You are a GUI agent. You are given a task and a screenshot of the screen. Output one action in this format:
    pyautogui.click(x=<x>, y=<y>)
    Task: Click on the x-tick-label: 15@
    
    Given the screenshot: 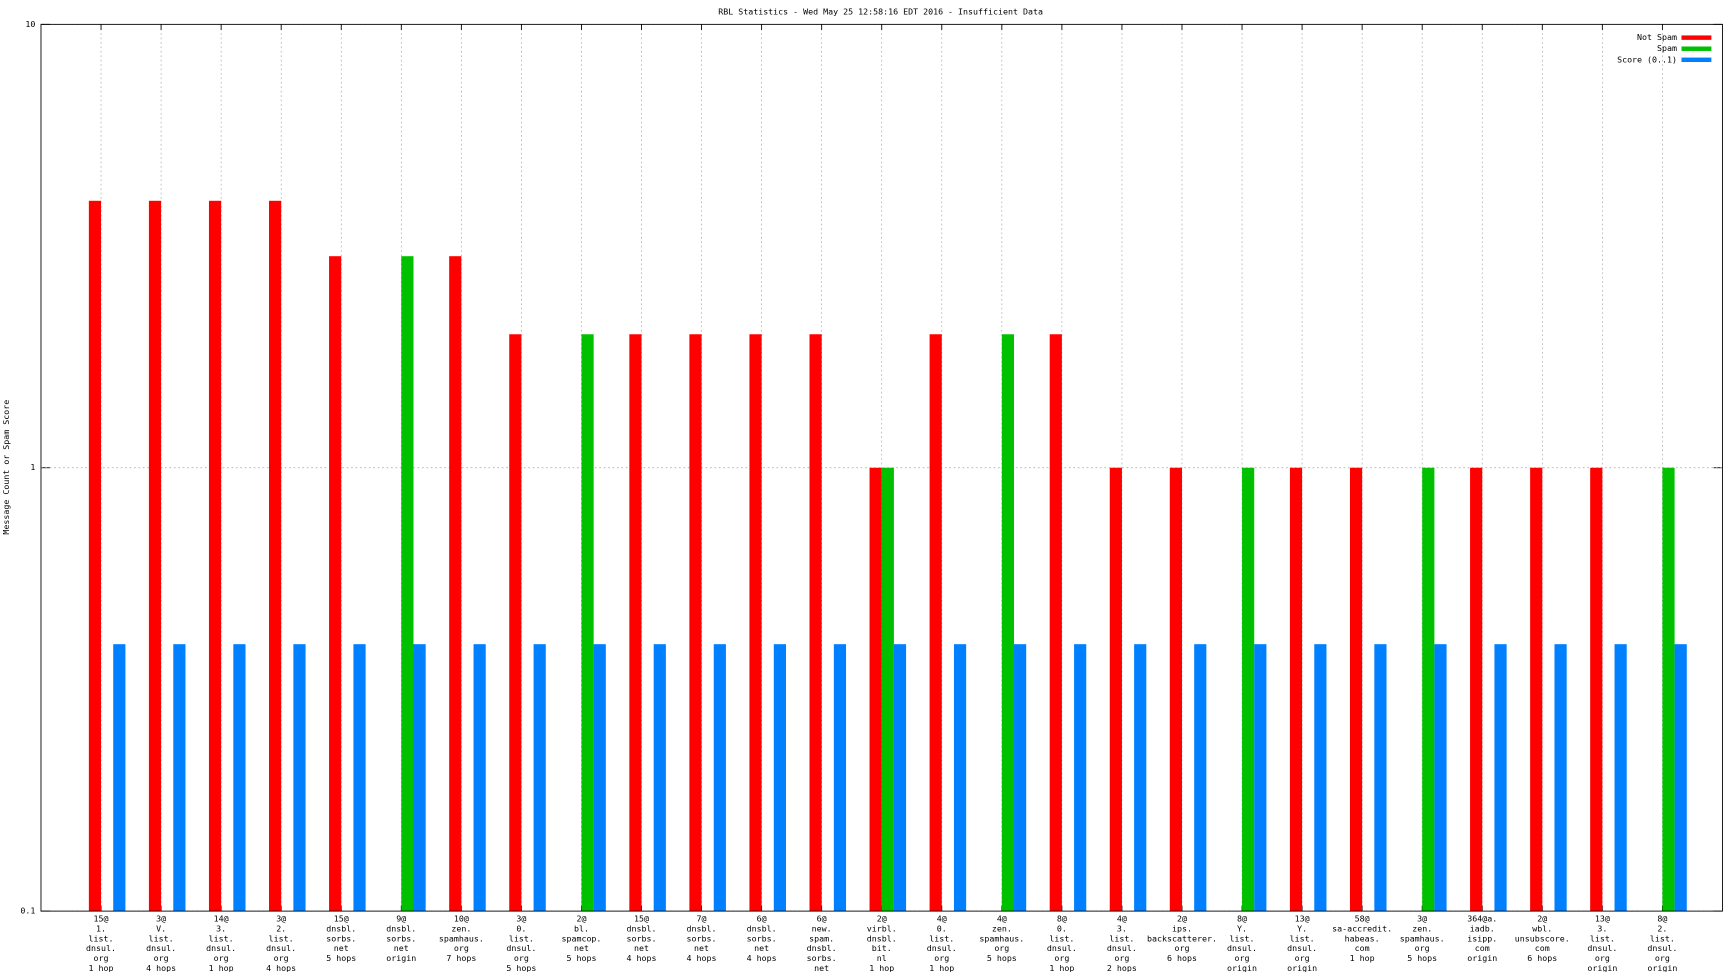 What is the action you would take?
    pyautogui.click(x=641, y=918)
    